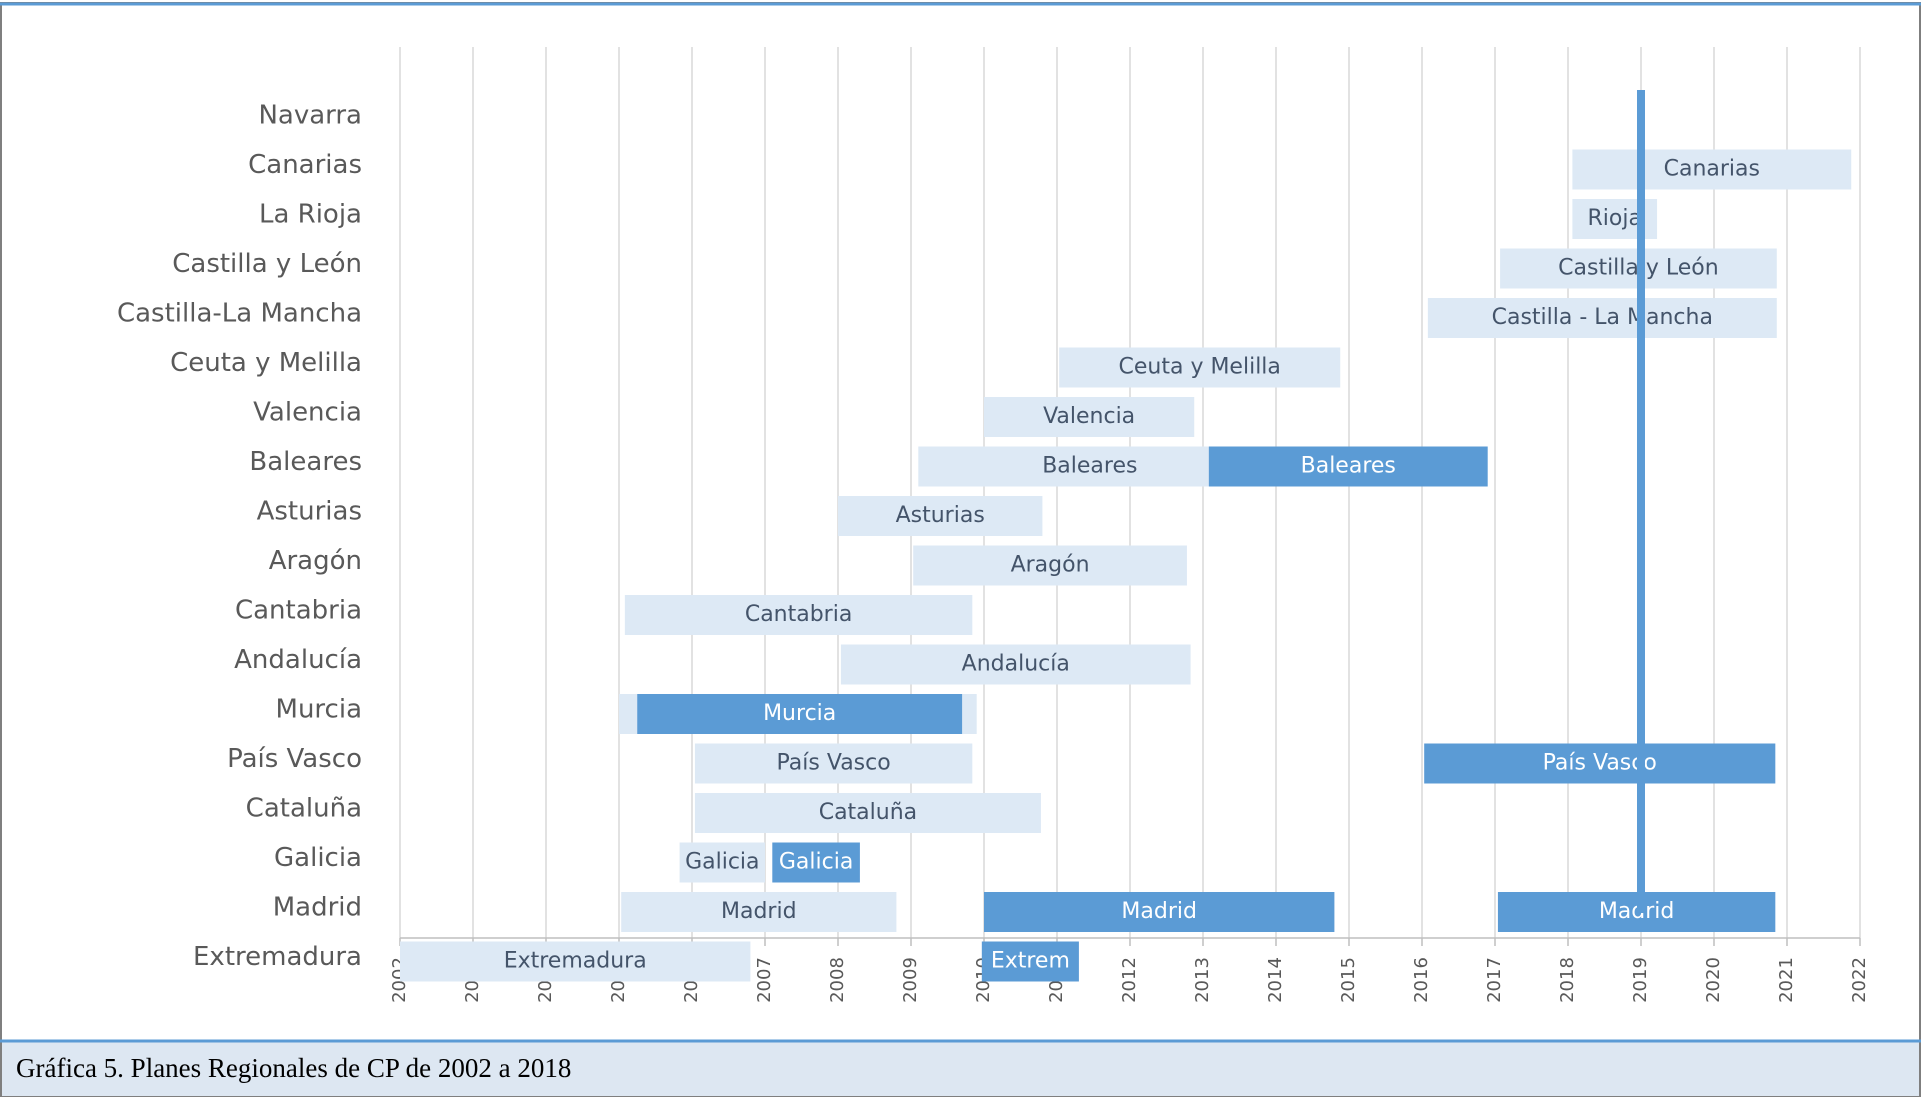 The image size is (1921, 1097). I want to click on row-label: Asturias, so click(309, 512).